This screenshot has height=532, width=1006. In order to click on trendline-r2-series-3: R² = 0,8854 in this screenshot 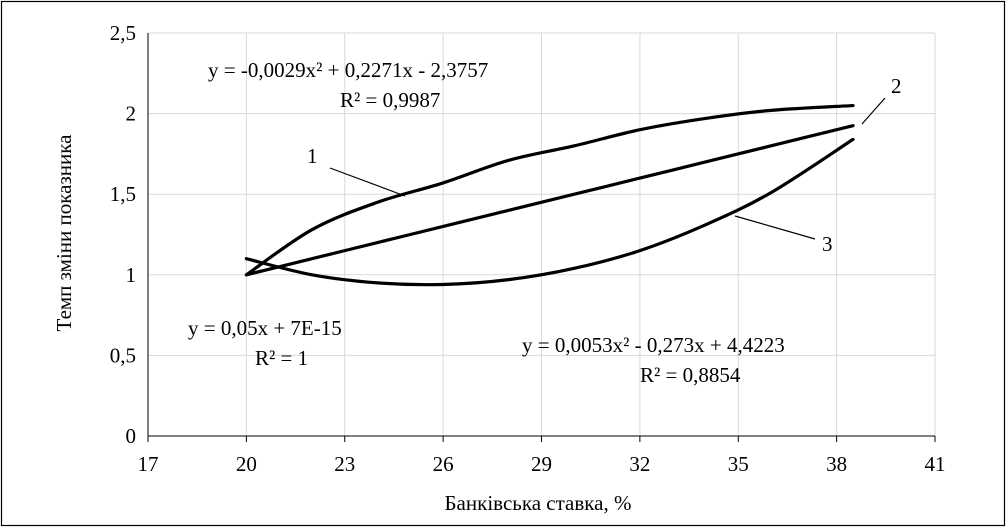, I will do `click(690, 375)`.